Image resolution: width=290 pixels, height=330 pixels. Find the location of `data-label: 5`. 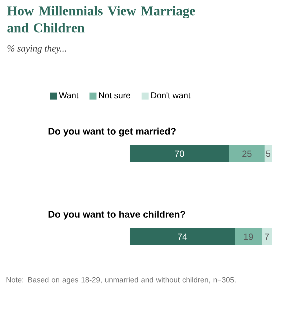

data-label: 5 is located at coordinates (268, 154).